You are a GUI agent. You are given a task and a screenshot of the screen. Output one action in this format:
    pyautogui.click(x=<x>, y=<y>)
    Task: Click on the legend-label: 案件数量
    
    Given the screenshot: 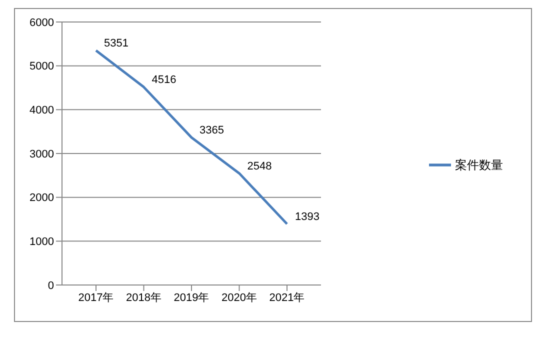 What is the action you would take?
    pyautogui.click(x=479, y=165)
    